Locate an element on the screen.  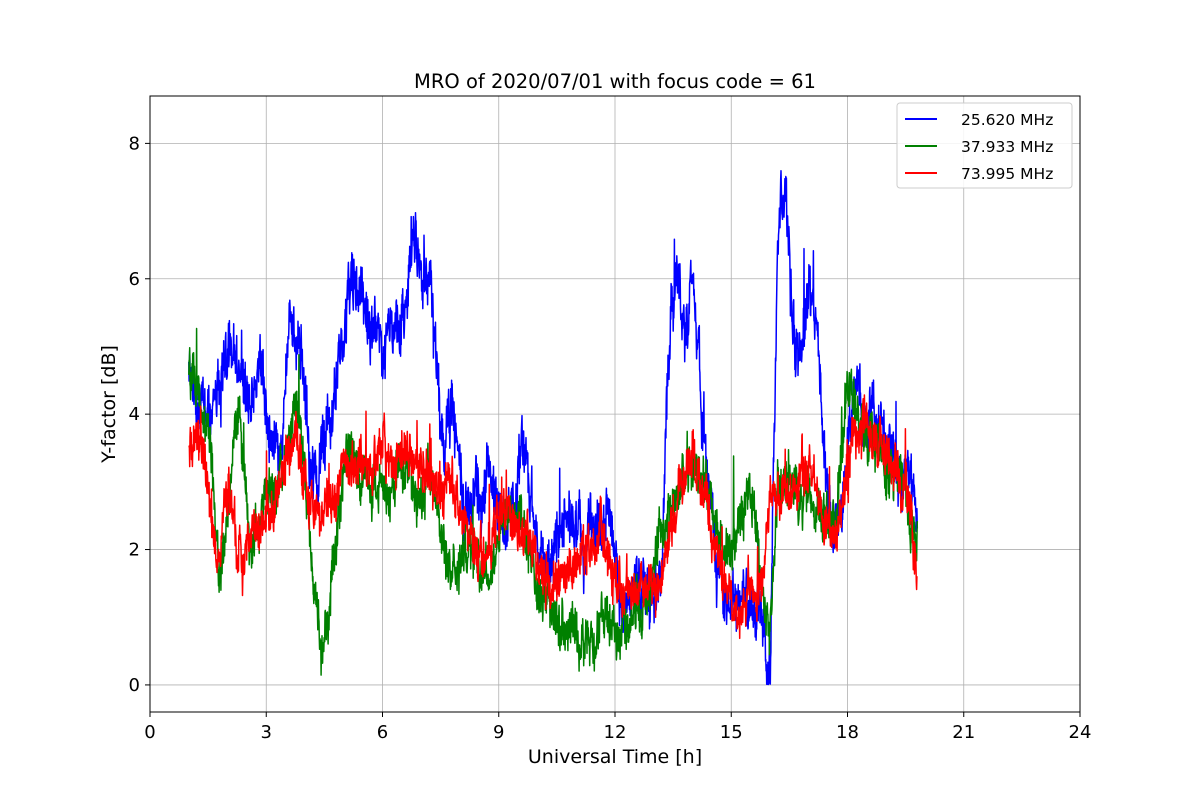
x-axis-label: Universal Time [h] is located at coordinates (615, 757).